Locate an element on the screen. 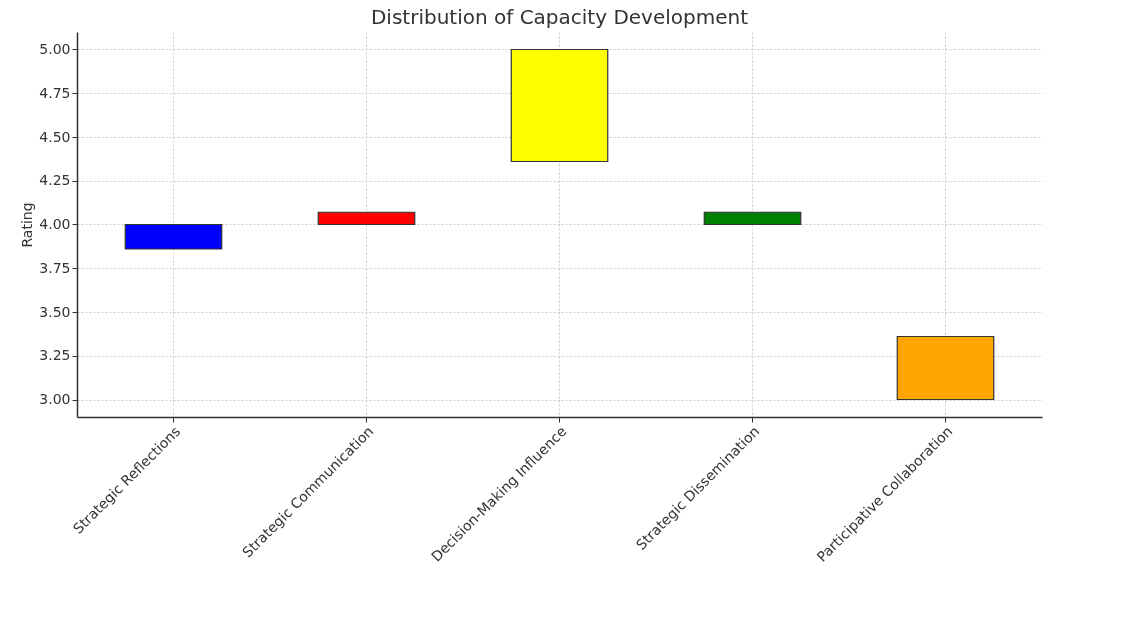 This screenshot has height=628, width=1137. y-tick-label: 4.50 is located at coordinates (55, 136).